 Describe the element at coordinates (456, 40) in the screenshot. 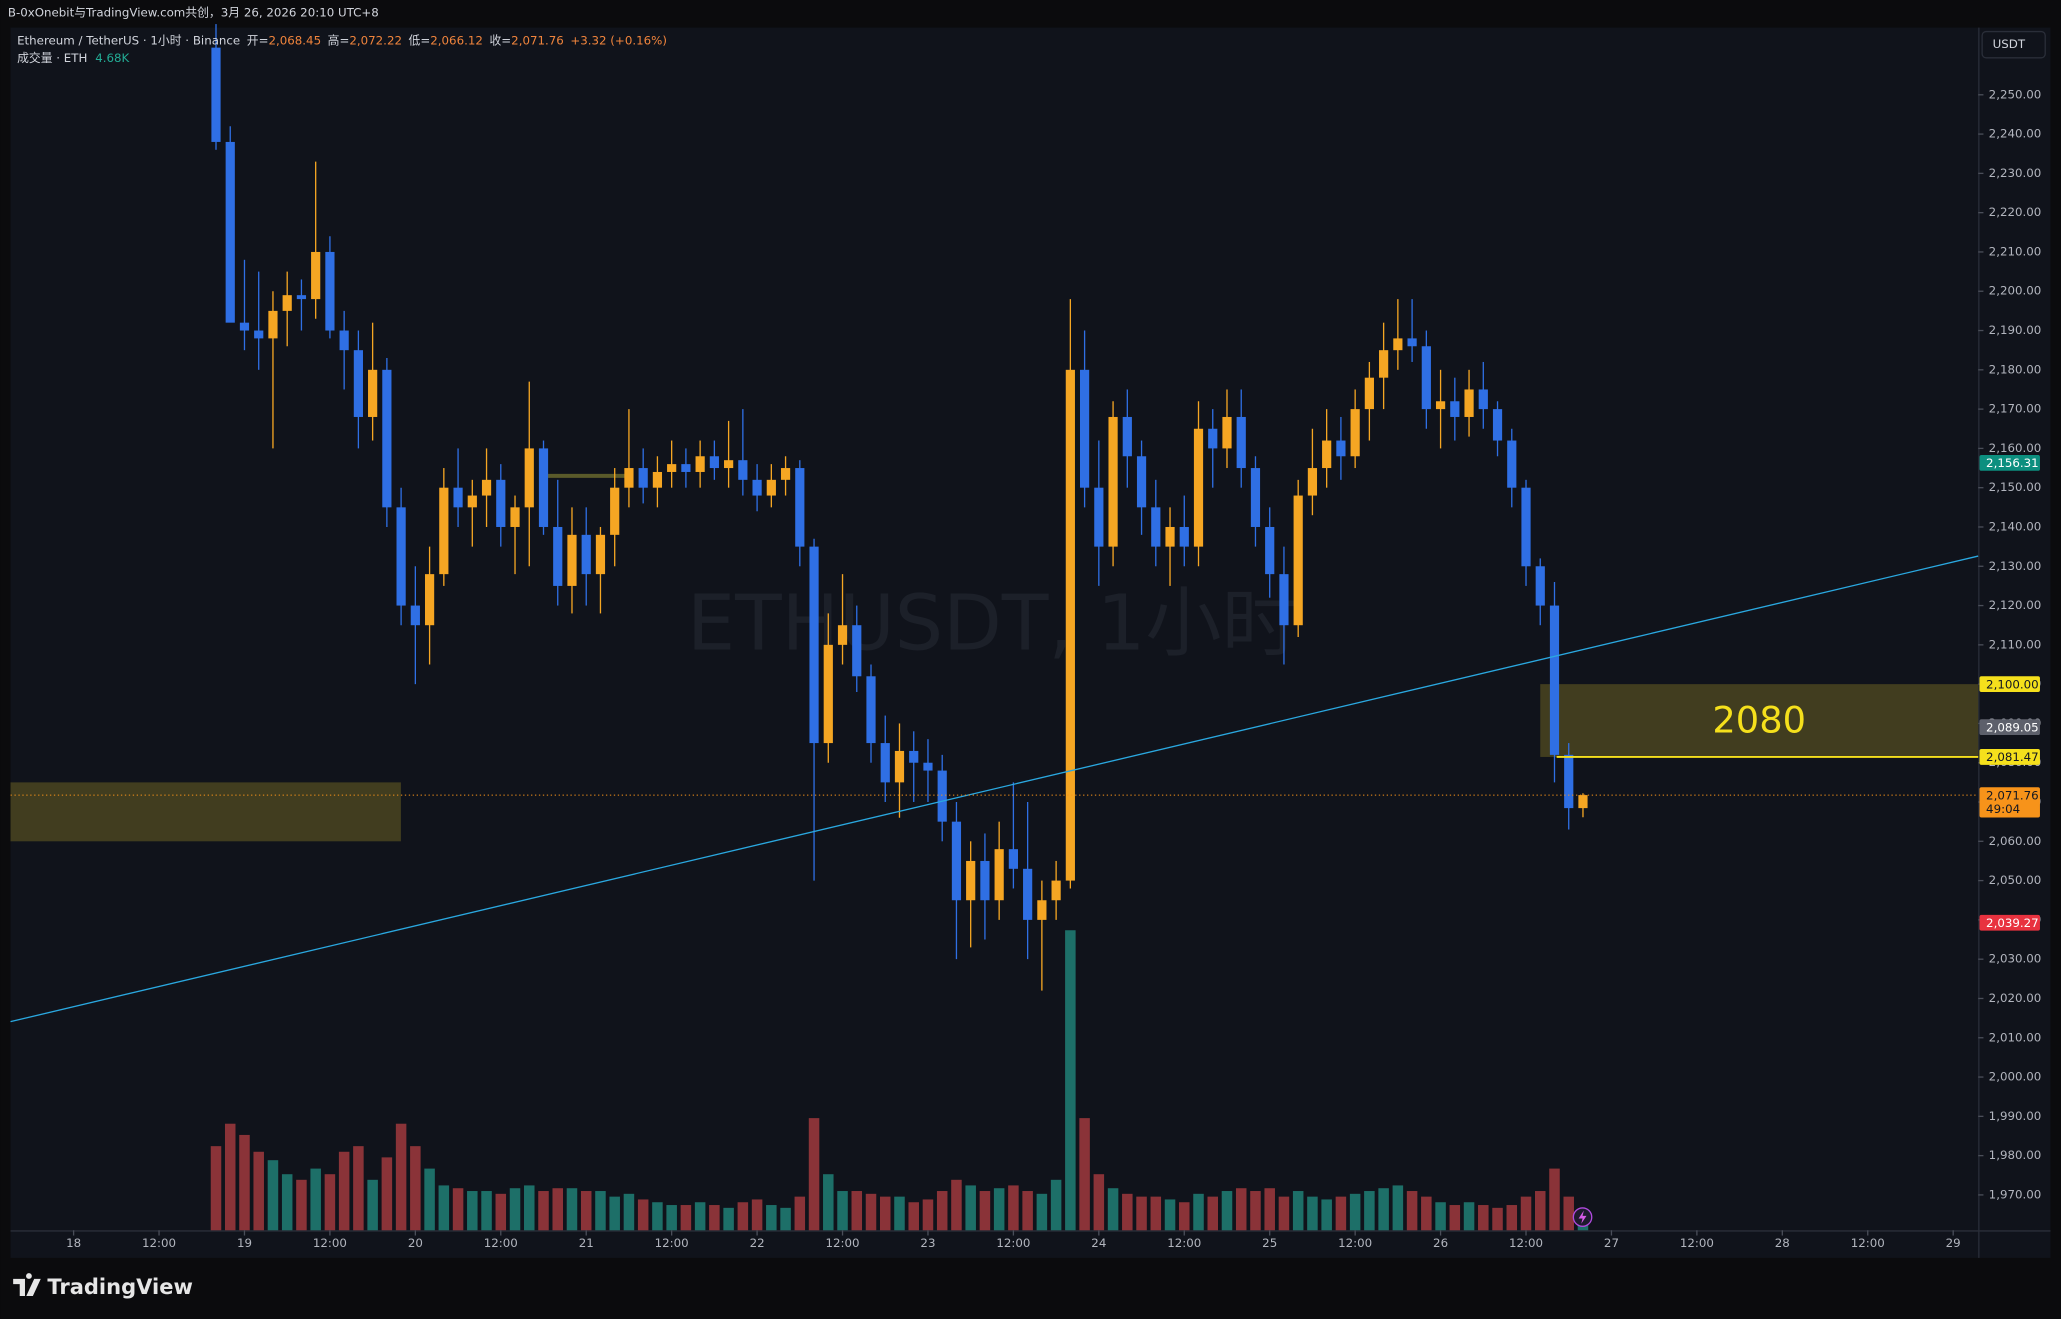

I see `low: 2,066.12` at that location.